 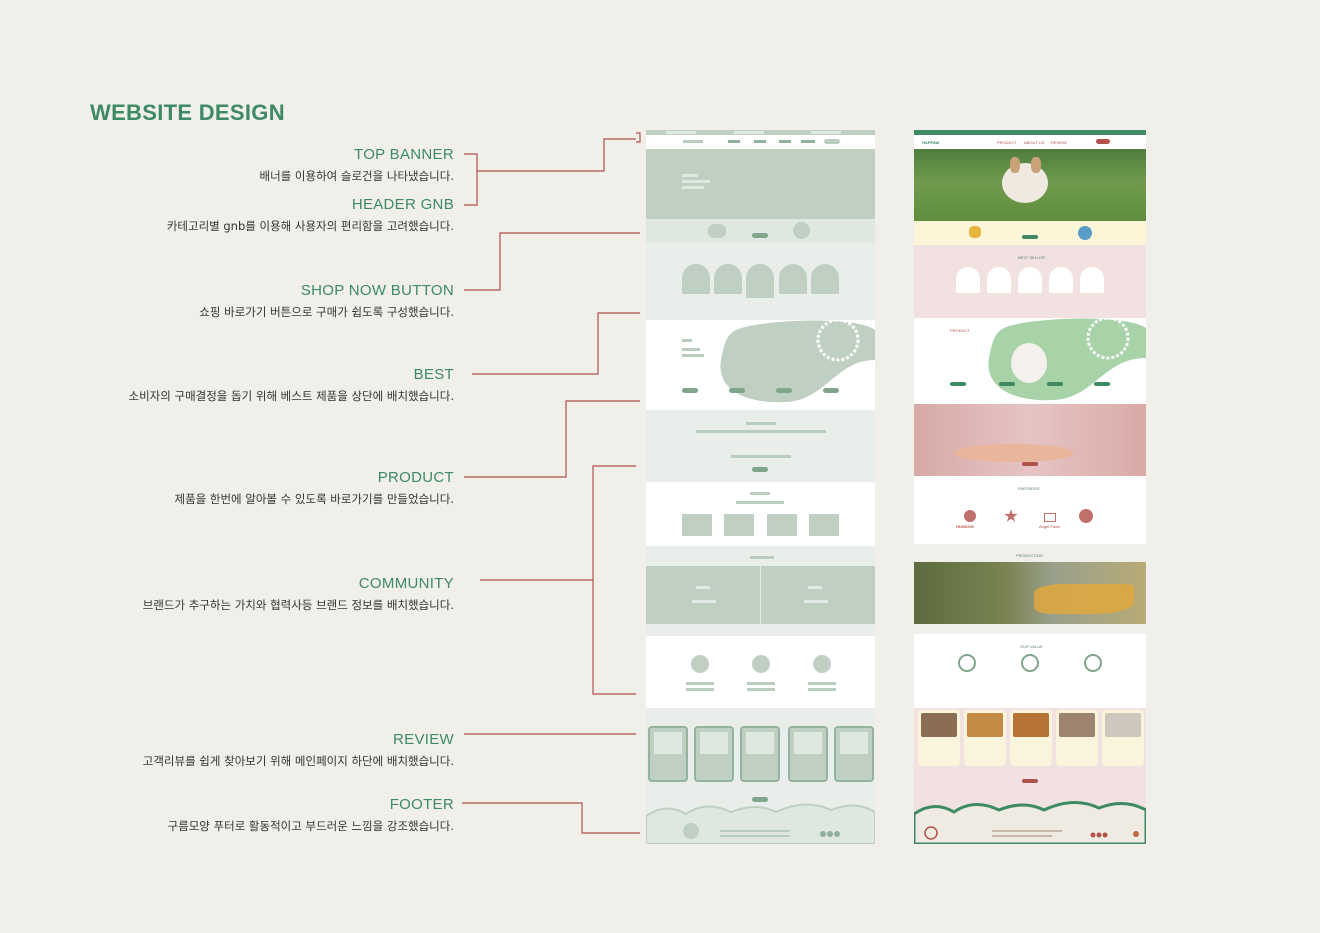 What do you see at coordinates (762, 557) in the screenshot?
I see `wire-production-title` at bounding box center [762, 557].